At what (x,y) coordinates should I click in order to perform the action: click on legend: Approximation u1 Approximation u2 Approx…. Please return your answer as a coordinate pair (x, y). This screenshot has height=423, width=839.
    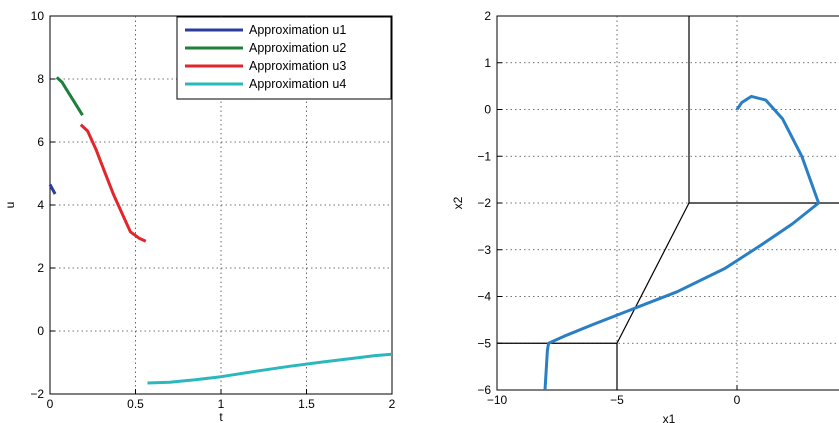
    Looking at the image, I should click on (284, 58).